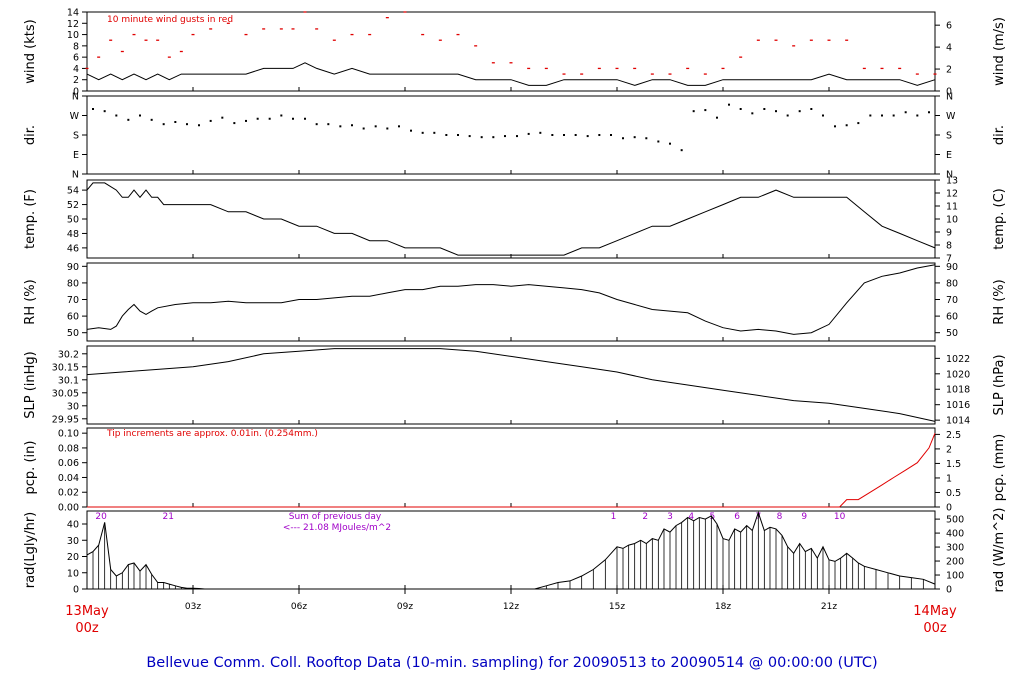  Describe the element at coordinates (30, 468) in the screenshot. I see `pcp-ylabel: pcp. (in)` at that location.